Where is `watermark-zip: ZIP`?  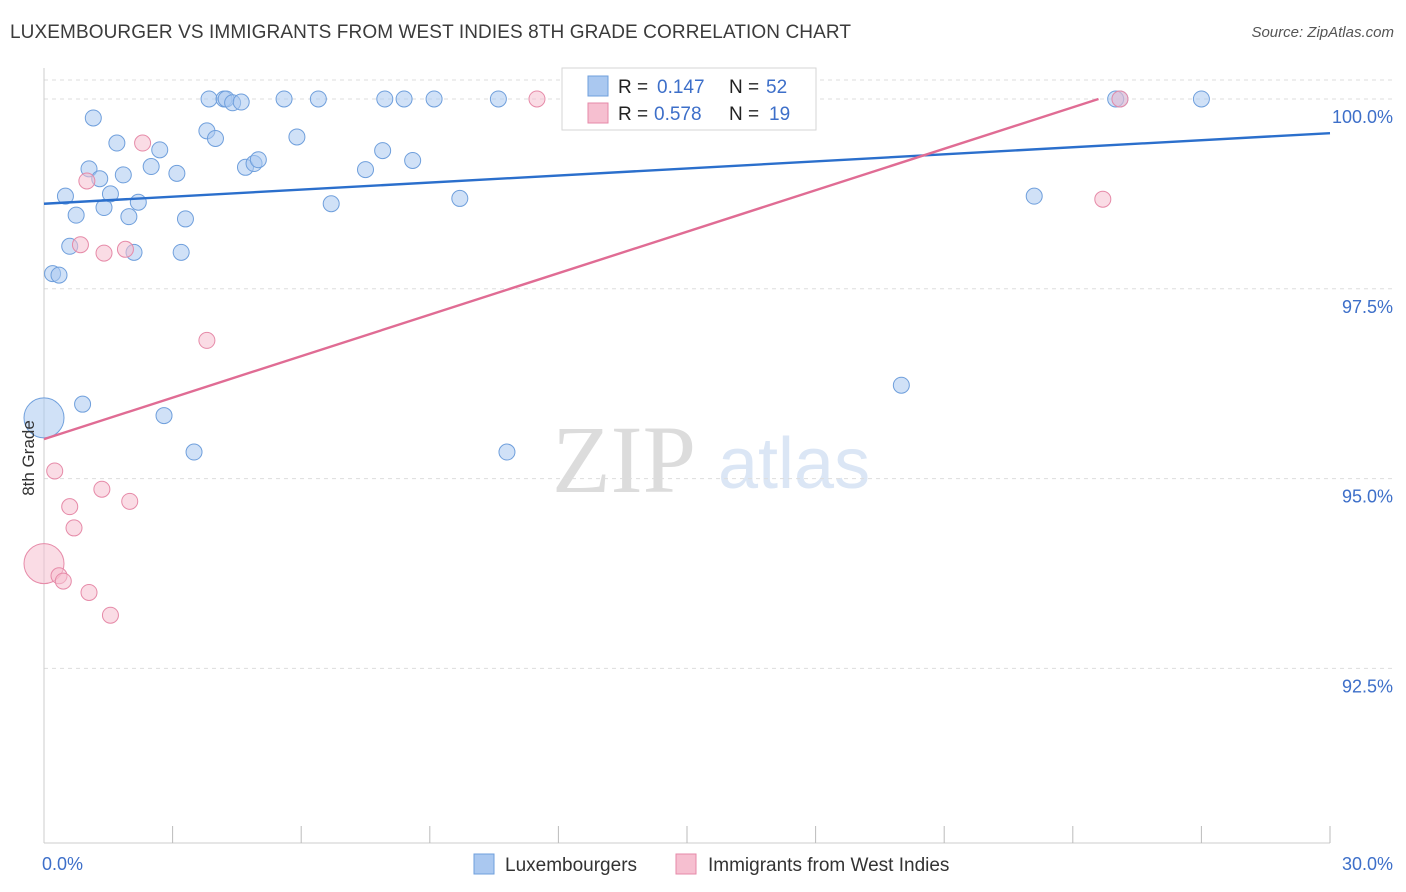
watermark-zip: ZIP is located at coordinates (624, 459).